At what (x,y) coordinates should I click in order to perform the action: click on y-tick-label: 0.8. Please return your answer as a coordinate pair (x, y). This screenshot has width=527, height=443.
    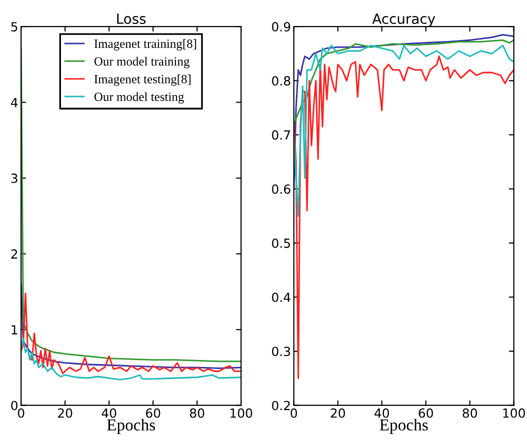
    Looking at the image, I should click on (281, 81).